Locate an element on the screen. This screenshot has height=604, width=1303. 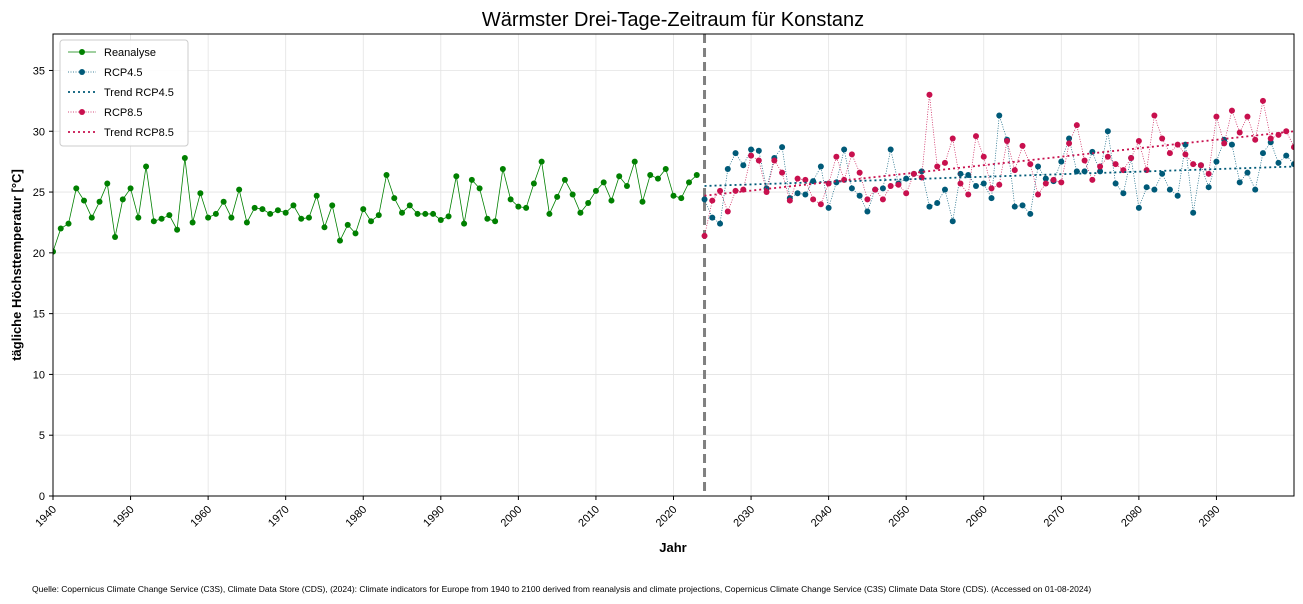
legend-box is located at coordinates (124, 93).